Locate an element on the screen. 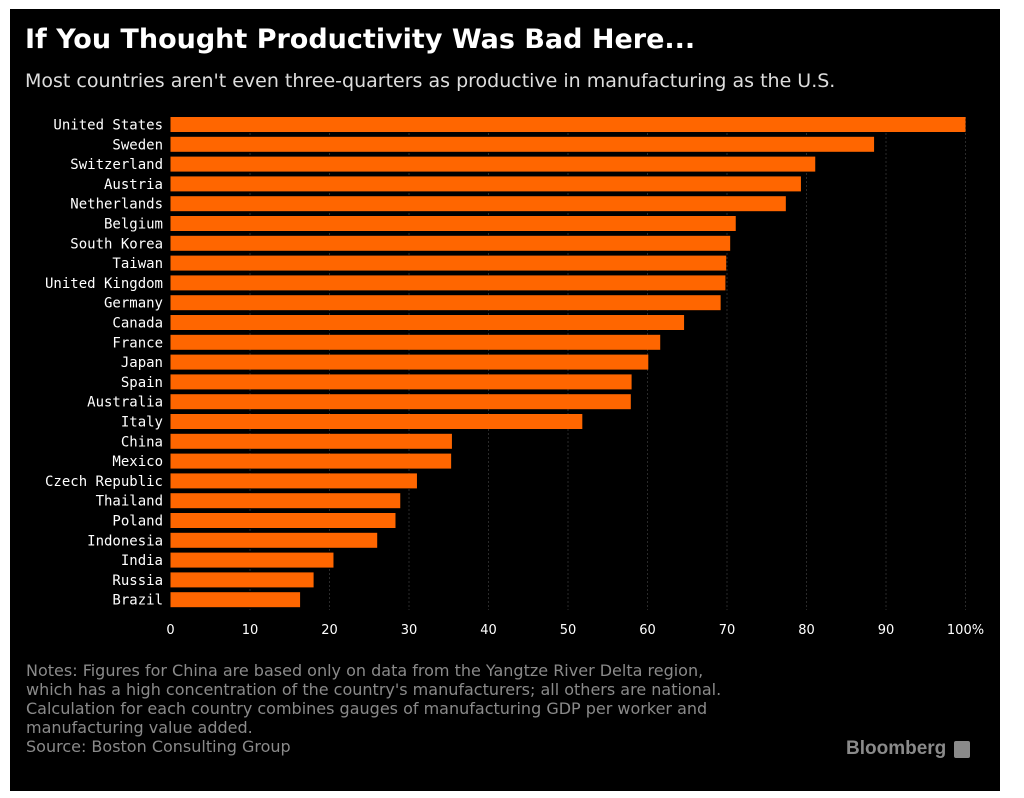 The width and height of the screenshot is (1024, 798). x-tick-label: 0 is located at coordinates (170, 630).